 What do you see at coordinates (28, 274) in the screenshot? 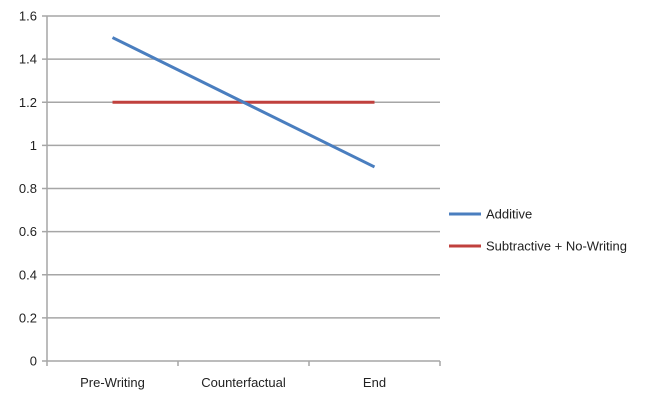
I see `y-tick-label: 0.4` at bounding box center [28, 274].